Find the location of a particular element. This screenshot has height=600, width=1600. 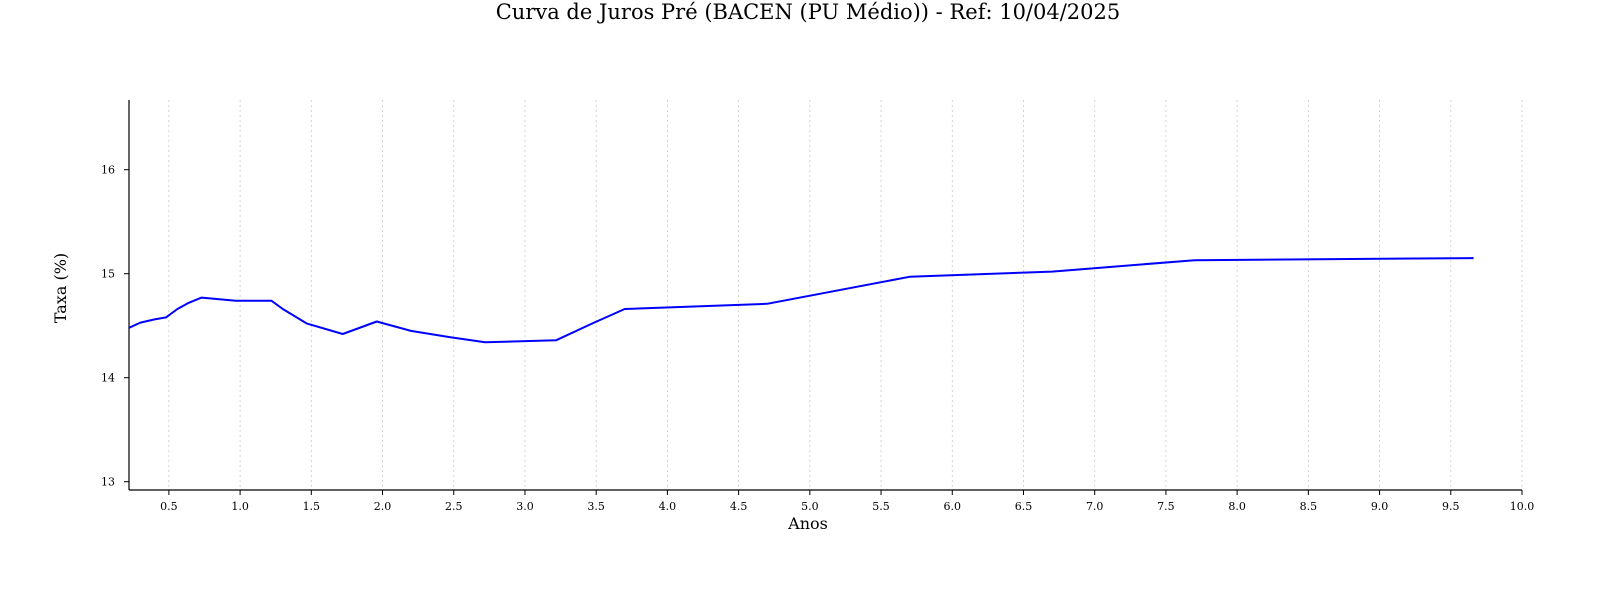

x-tick-label: 3.5 is located at coordinates (596, 506).